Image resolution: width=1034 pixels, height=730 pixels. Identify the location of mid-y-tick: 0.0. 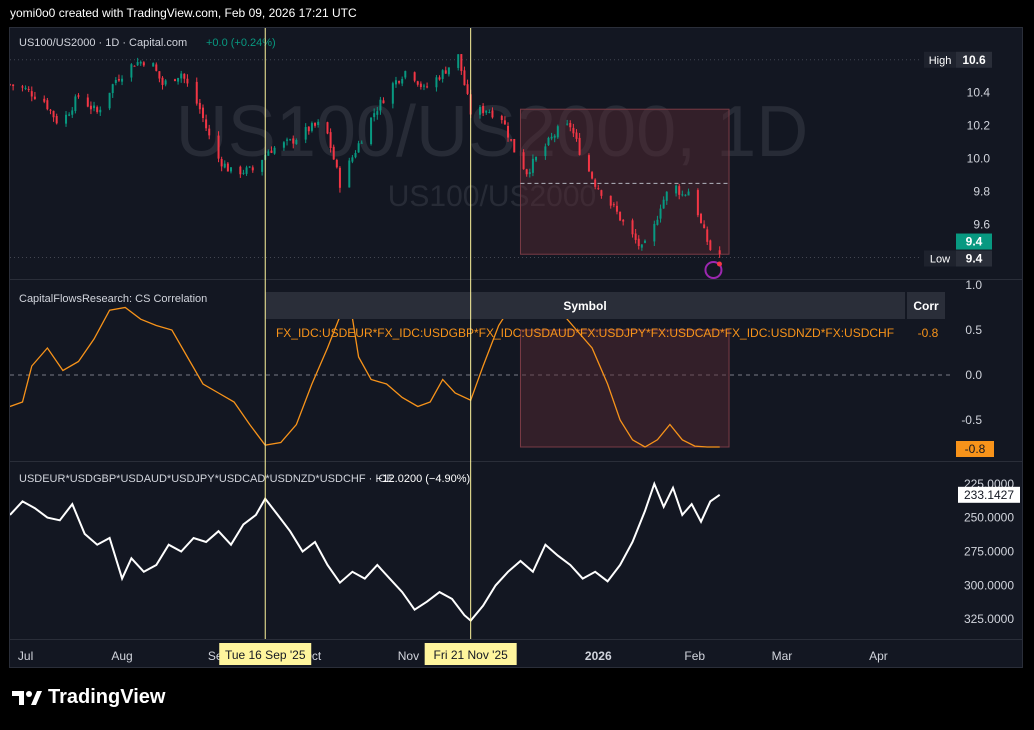
(973, 375).